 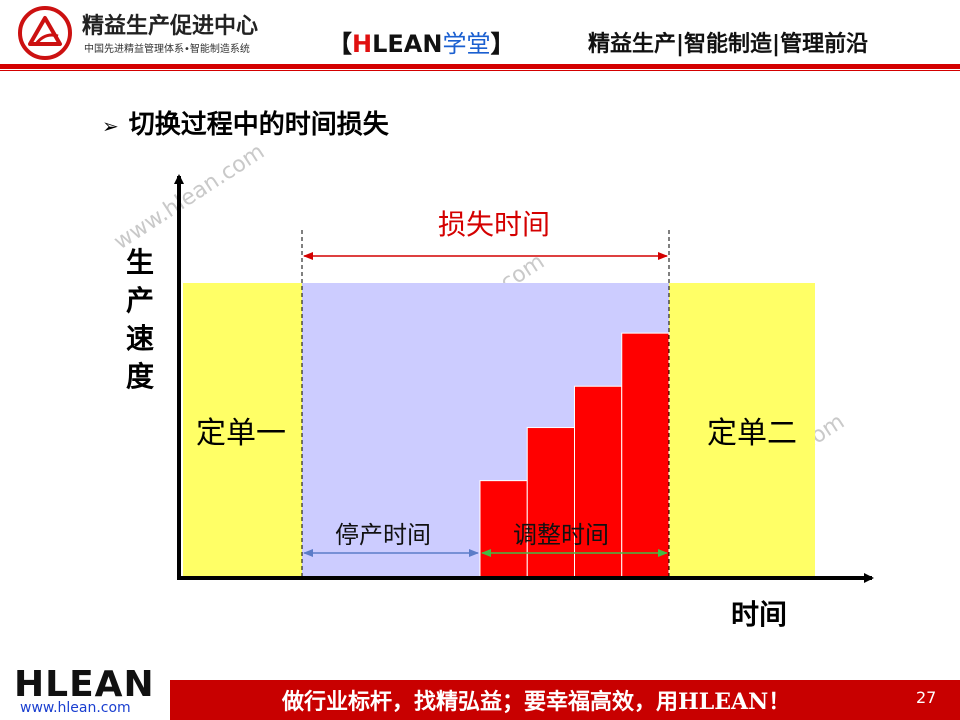 I want to click on y-axis-label-char-2: 产, so click(x=140, y=300).